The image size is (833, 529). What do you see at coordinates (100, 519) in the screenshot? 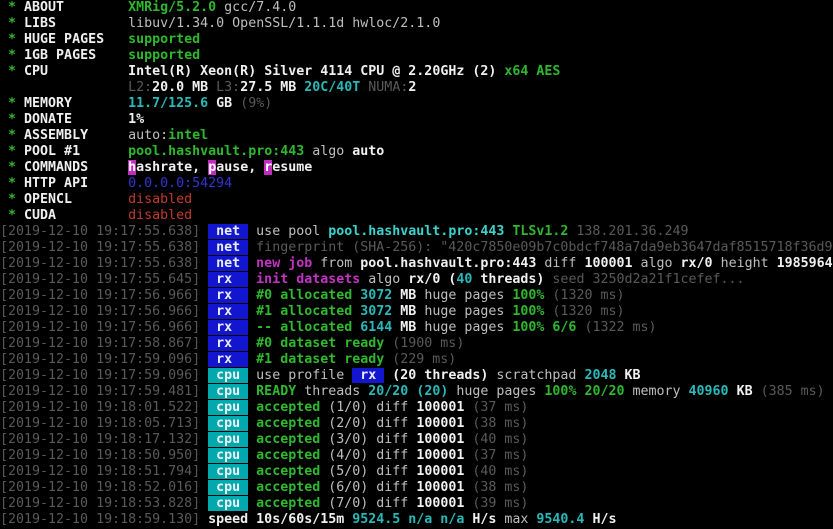
I see `log-segment: [2019-12-10 19:18:59.130]` at bounding box center [100, 519].